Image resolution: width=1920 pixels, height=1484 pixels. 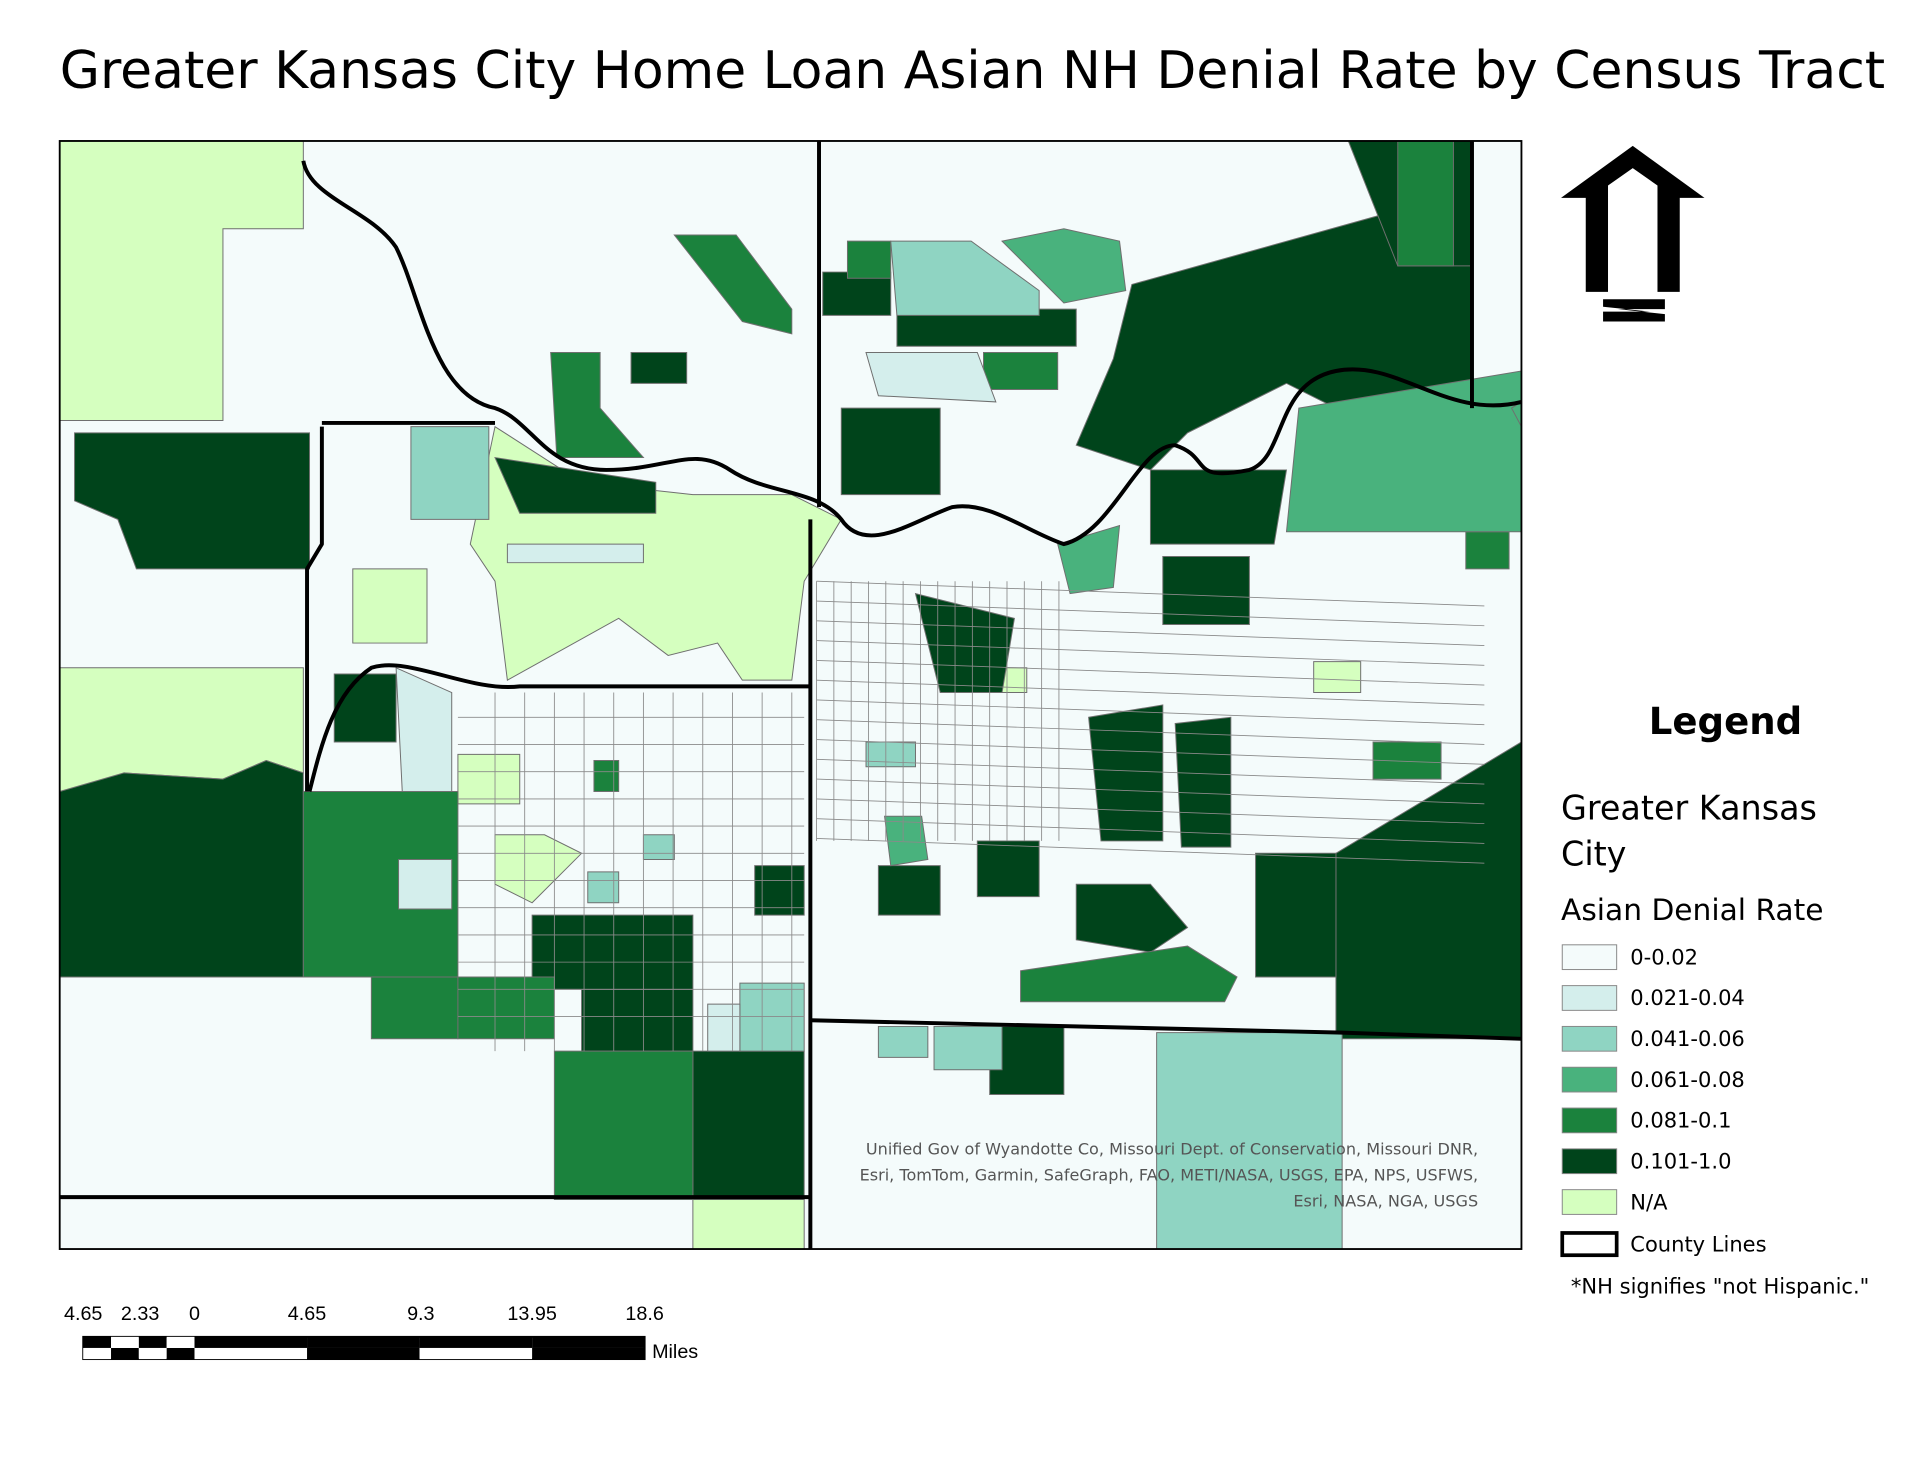 What do you see at coordinates (1633, 233) in the screenshot?
I see `north-arrow` at bounding box center [1633, 233].